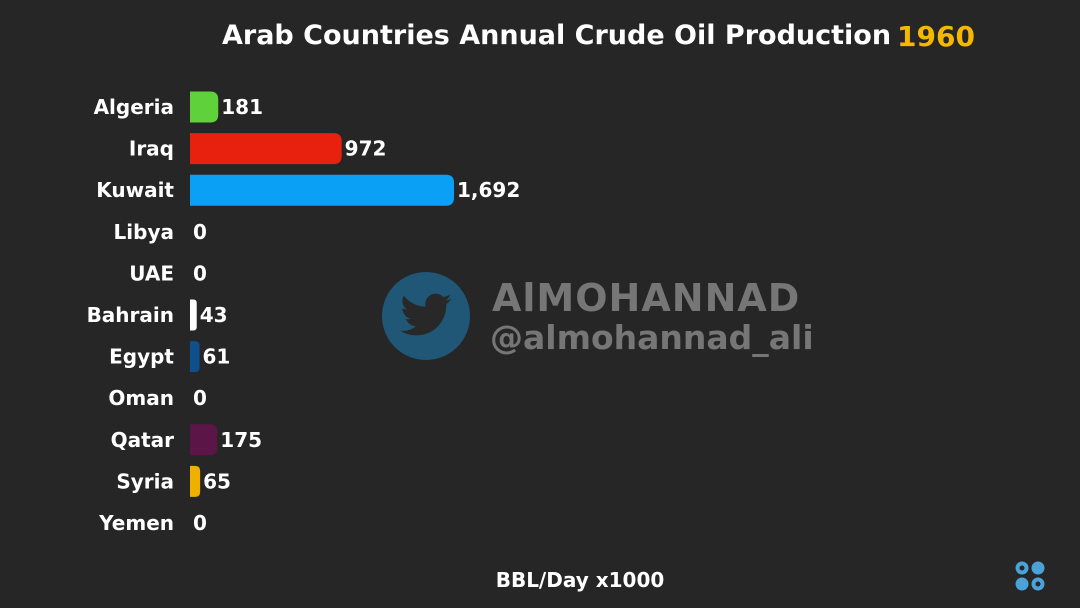 The width and height of the screenshot is (1080, 608). I want to click on x-axis-label: BBL/Day x1000, so click(580, 580).